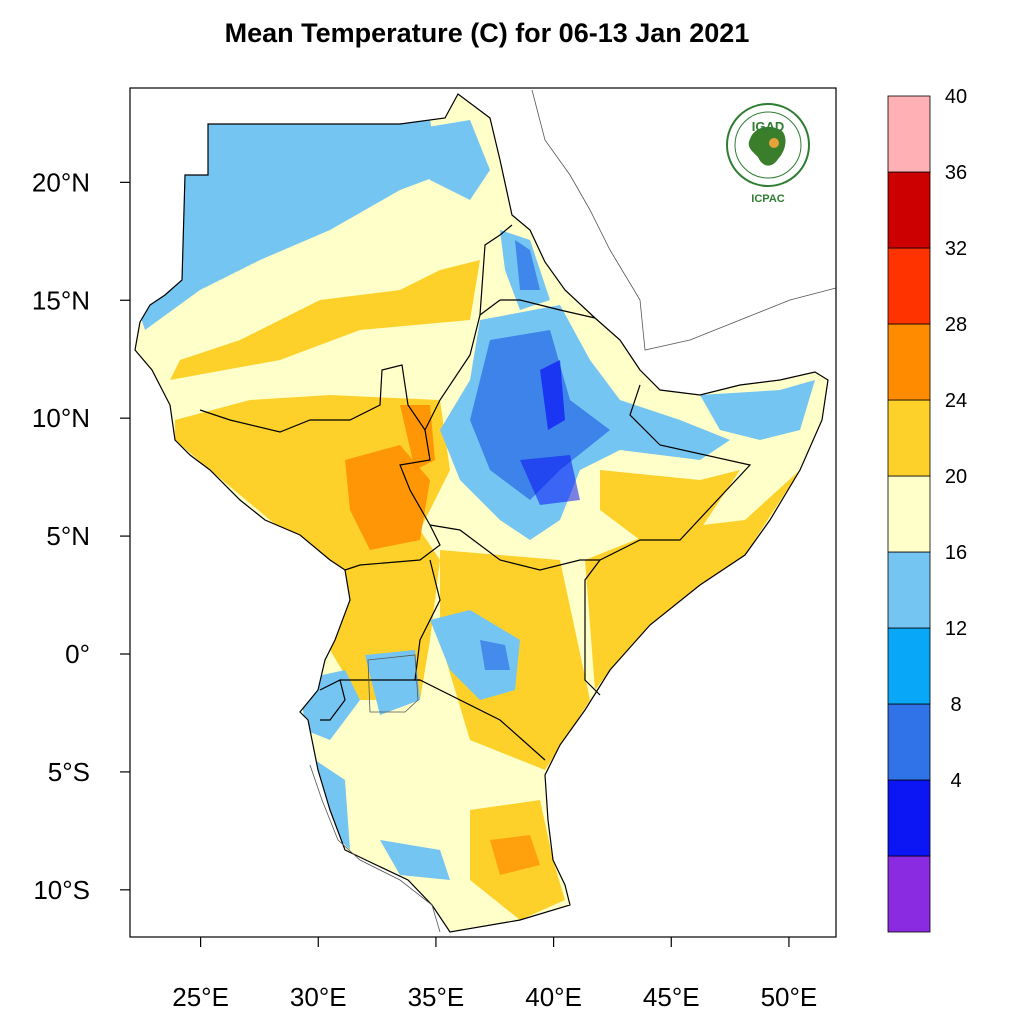 This screenshot has height=1024, width=1024. What do you see at coordinates (61, 182) in the screenshot?
I see `y-tick-label: 20°N` at bounding box center [61, 182].